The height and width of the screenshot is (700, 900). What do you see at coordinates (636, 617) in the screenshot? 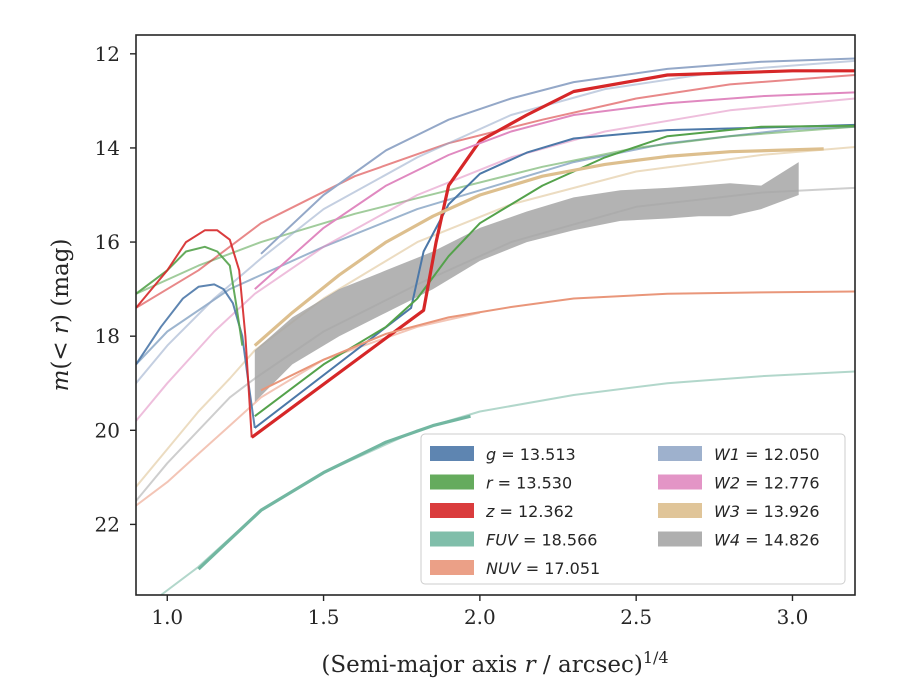
I see `x-tick-label: 2.5` at bounding box center [636, 617].